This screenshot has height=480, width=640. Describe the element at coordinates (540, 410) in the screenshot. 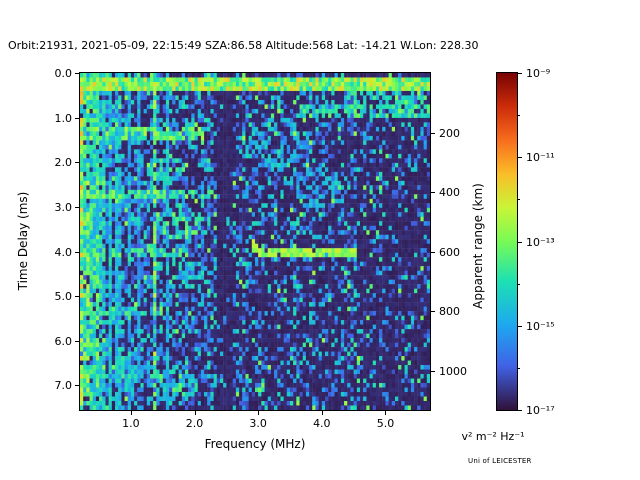

I see `colorbar-tick-label: 10⁻¹⁷` at that location.